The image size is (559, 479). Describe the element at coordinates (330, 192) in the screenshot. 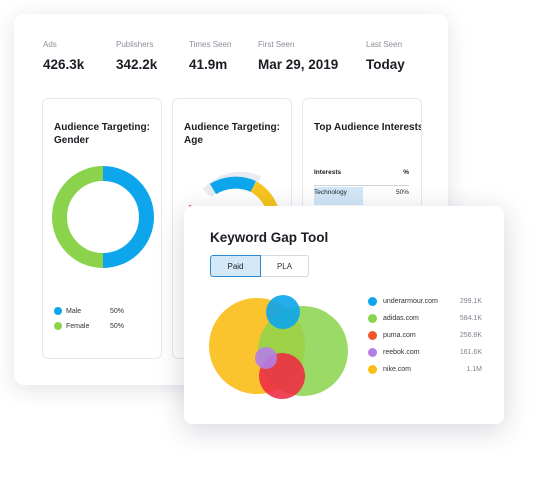

I see `interest-name: Technology` at that location.